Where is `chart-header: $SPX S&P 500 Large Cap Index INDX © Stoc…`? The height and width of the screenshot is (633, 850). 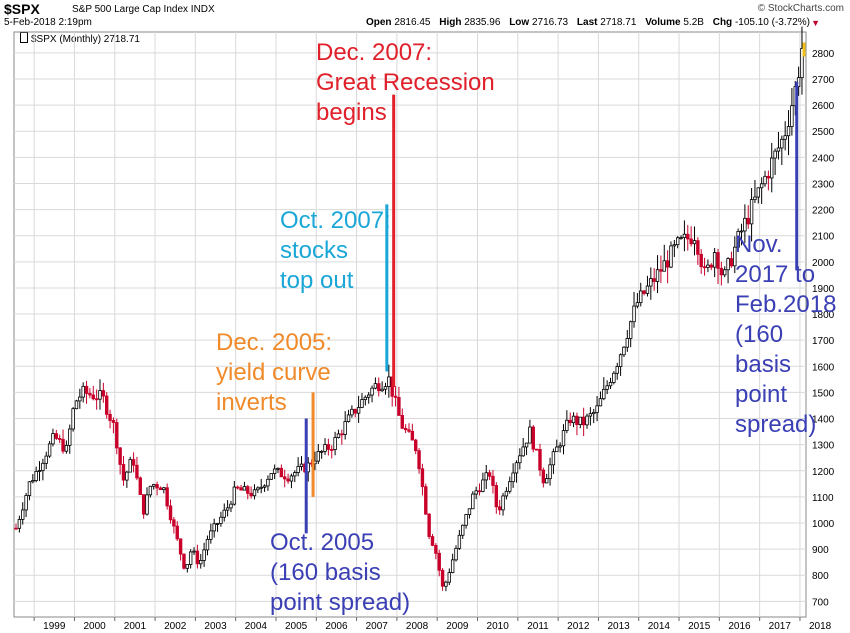
chart-header: $SPX S&P 500 Large Cap Index INDX © Stoc… is located at coordinates (425, 16).